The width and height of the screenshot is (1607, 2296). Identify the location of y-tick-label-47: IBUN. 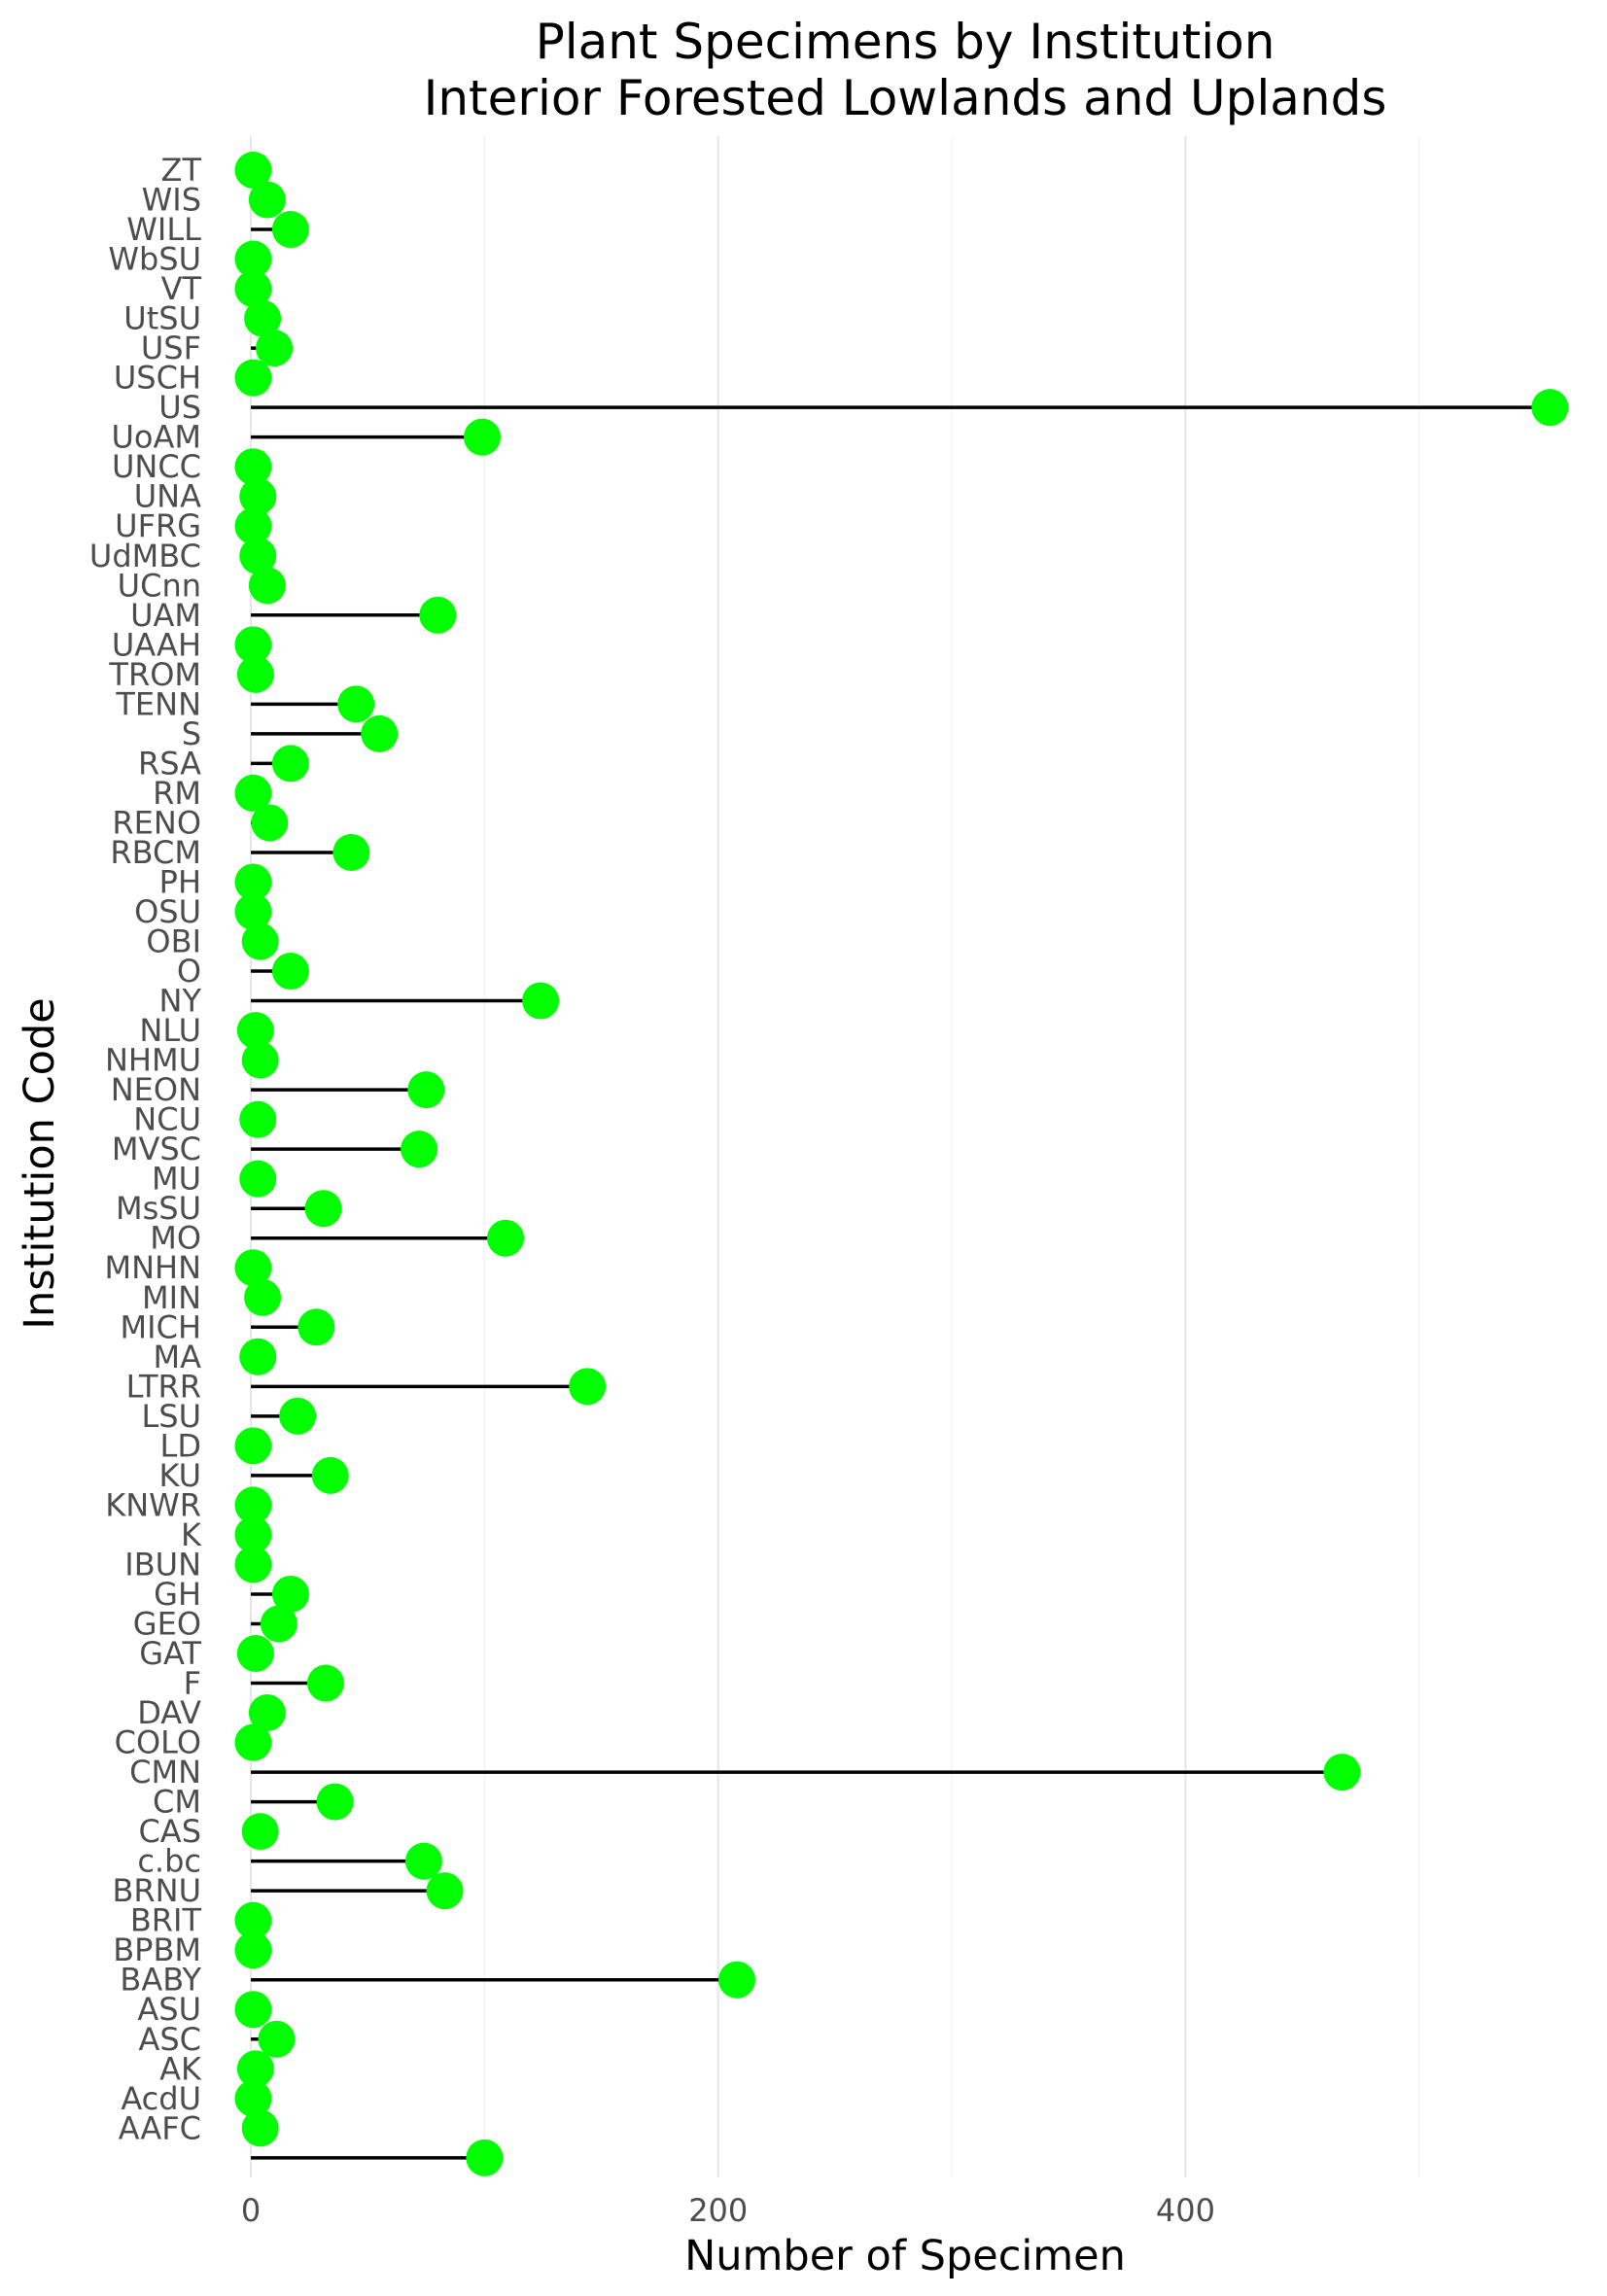
(162, 1564).